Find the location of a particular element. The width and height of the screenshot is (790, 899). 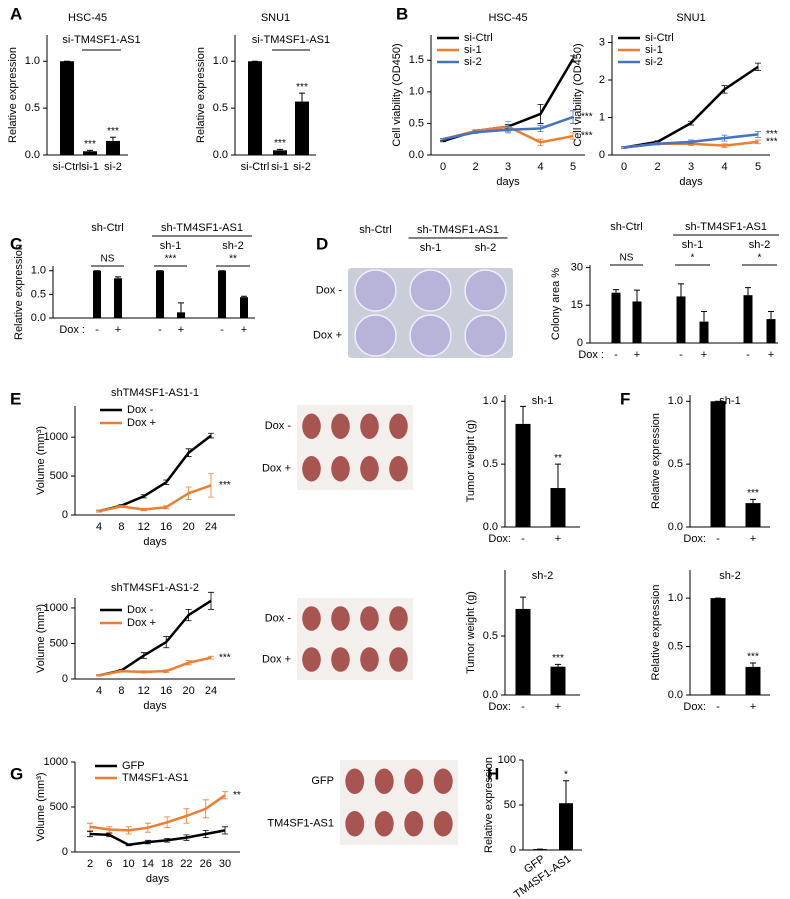

y-tick-label: 100 is located at coordinates (507, 760).